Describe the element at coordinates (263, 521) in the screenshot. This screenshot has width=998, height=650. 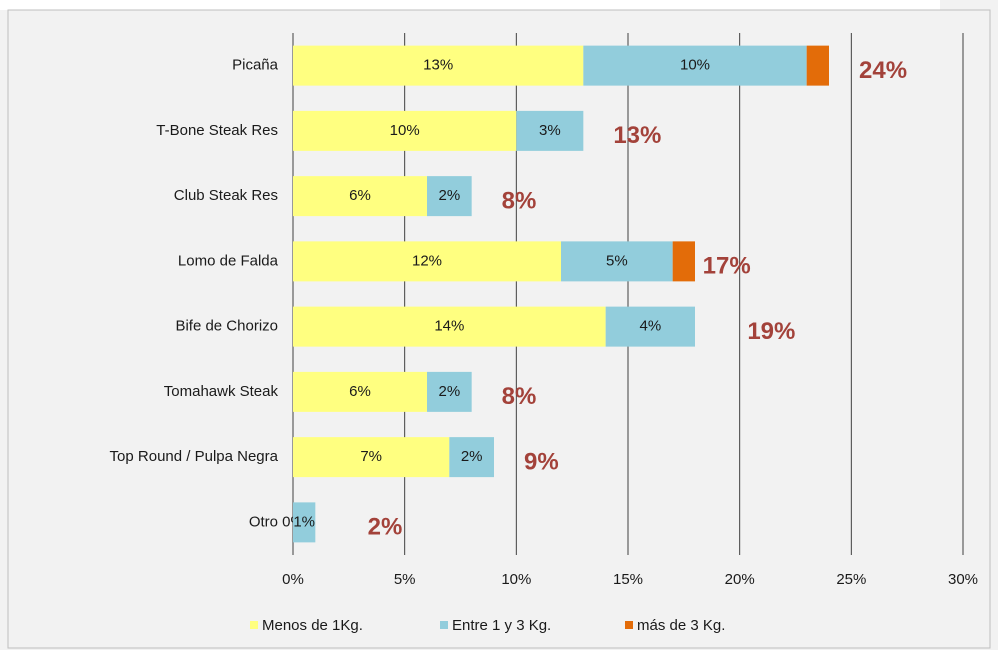
I see `category-label: Otro` at that location.